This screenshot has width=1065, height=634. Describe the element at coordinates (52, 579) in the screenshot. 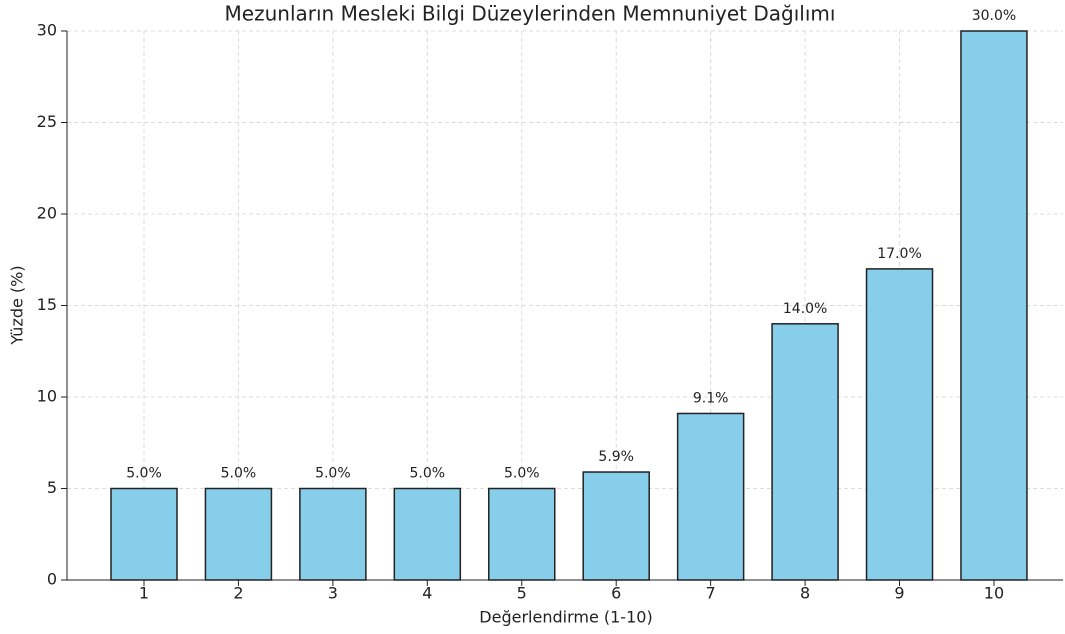

I see `y-tick-label: 0` at that location.